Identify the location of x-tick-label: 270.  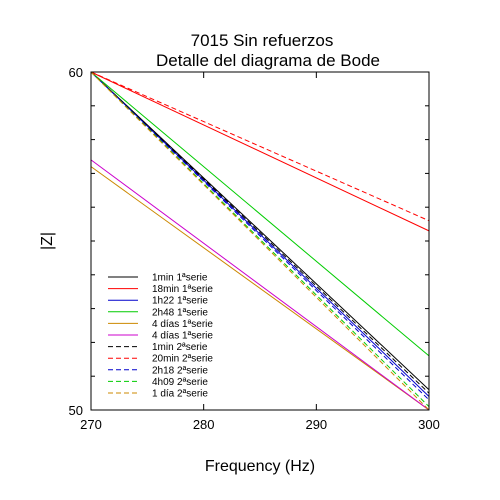
(91, 424).